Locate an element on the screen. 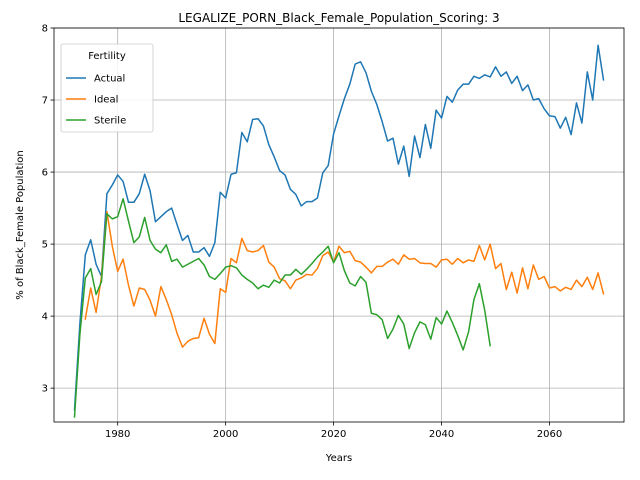 The height and width of the screenshot is (480, 640). y-tick-label: 5 is located at coordinates (45, 245).